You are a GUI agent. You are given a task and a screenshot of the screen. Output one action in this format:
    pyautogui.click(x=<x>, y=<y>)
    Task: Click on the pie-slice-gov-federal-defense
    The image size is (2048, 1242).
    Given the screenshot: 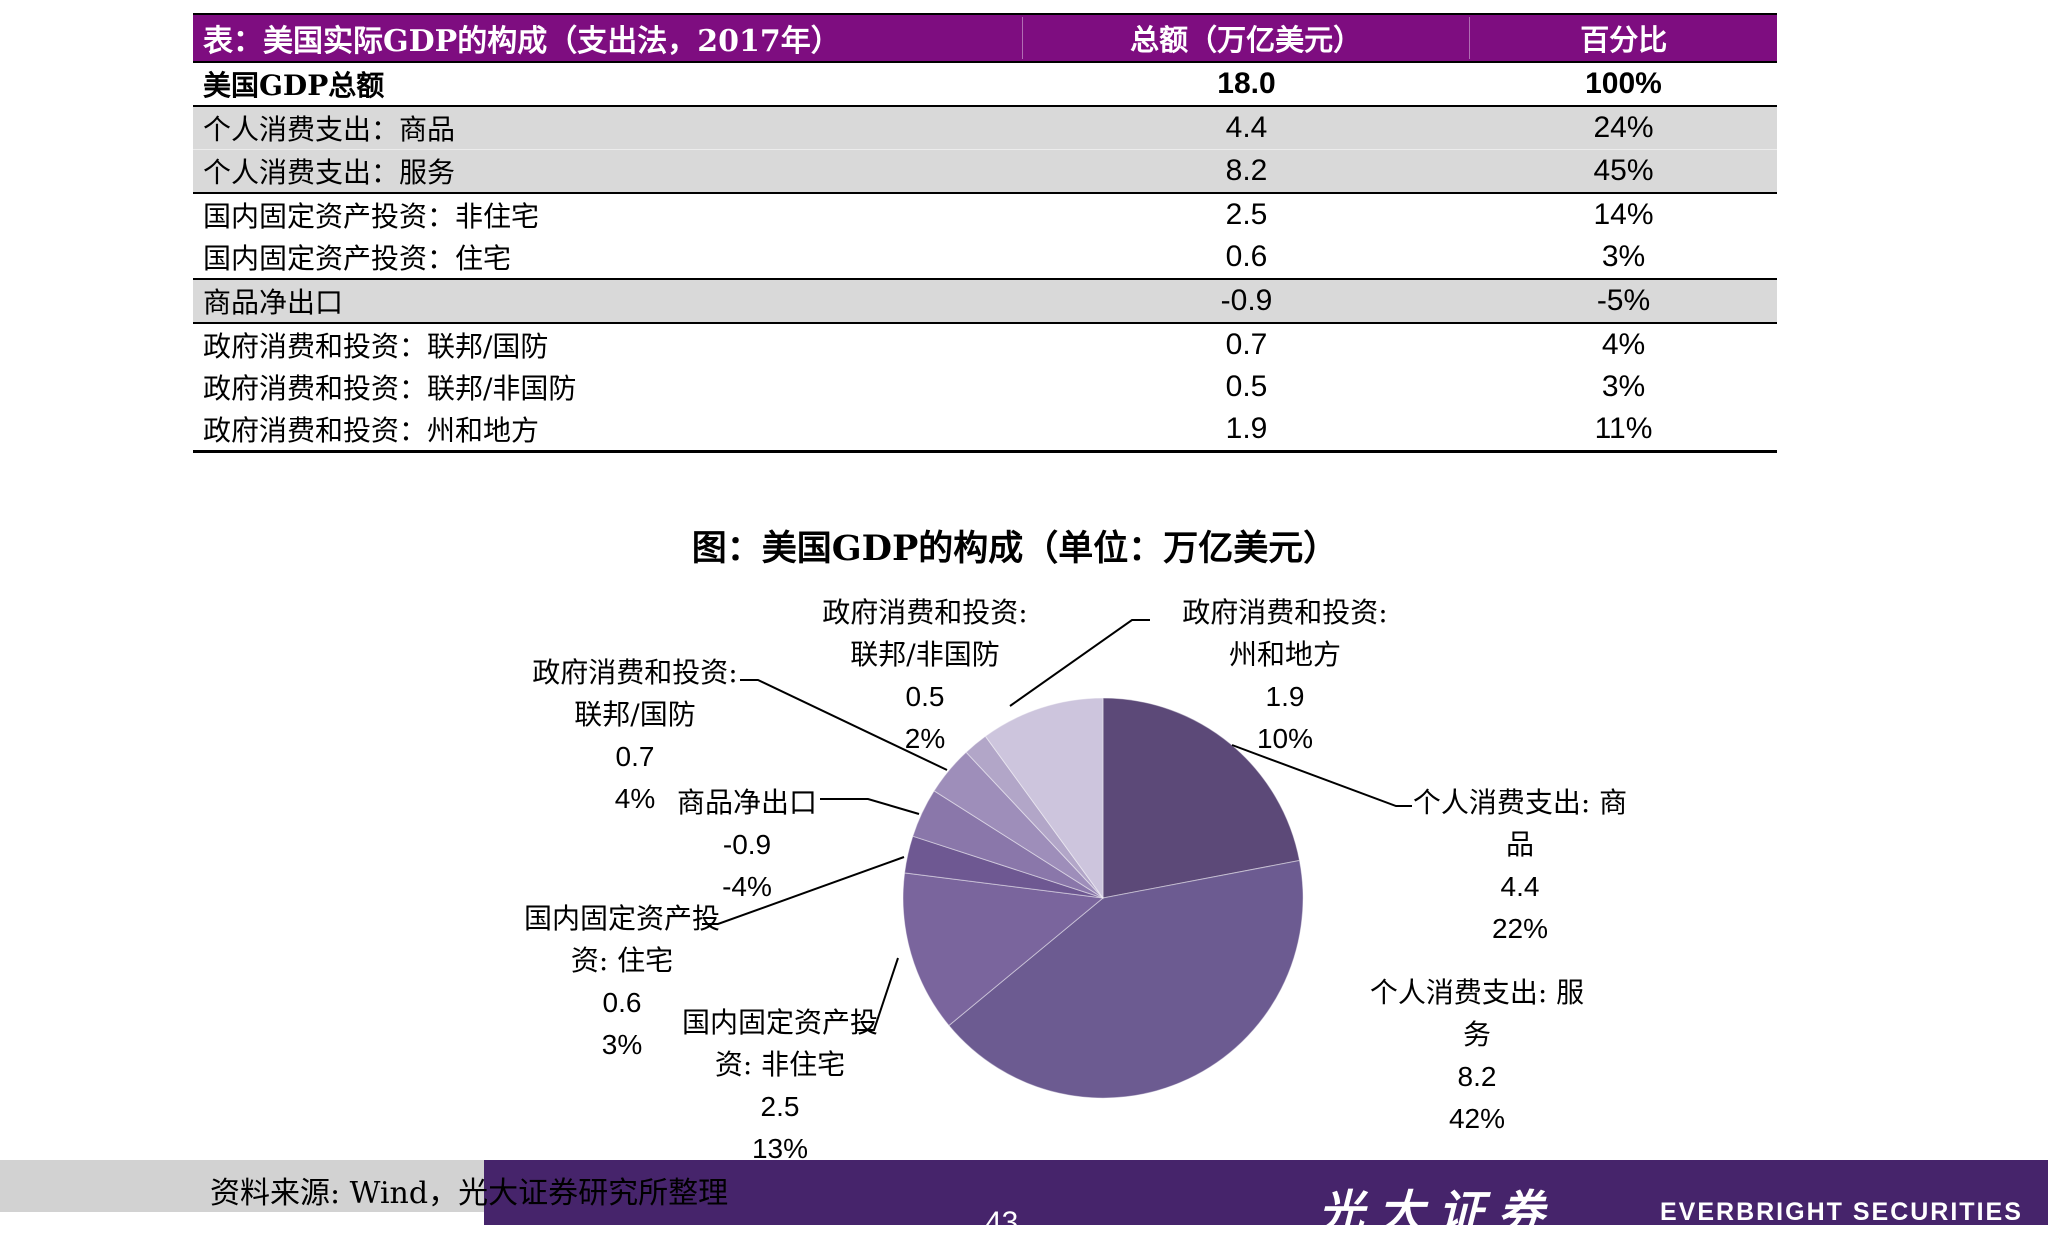 What is the action you would take?
    pyautogui.click(x=1018, y=825)
    